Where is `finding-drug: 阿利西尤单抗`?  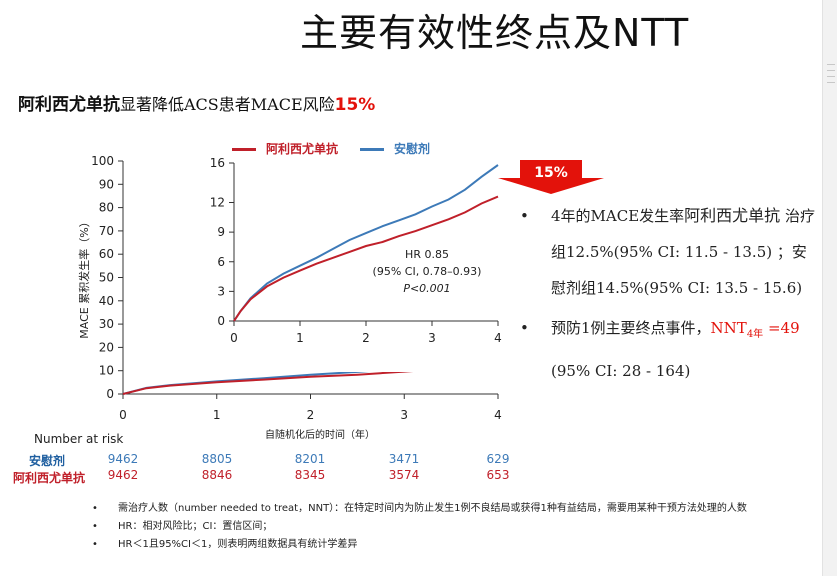 finding-drug: 阿利西尤单抗 is located at coordinates (732, 215).